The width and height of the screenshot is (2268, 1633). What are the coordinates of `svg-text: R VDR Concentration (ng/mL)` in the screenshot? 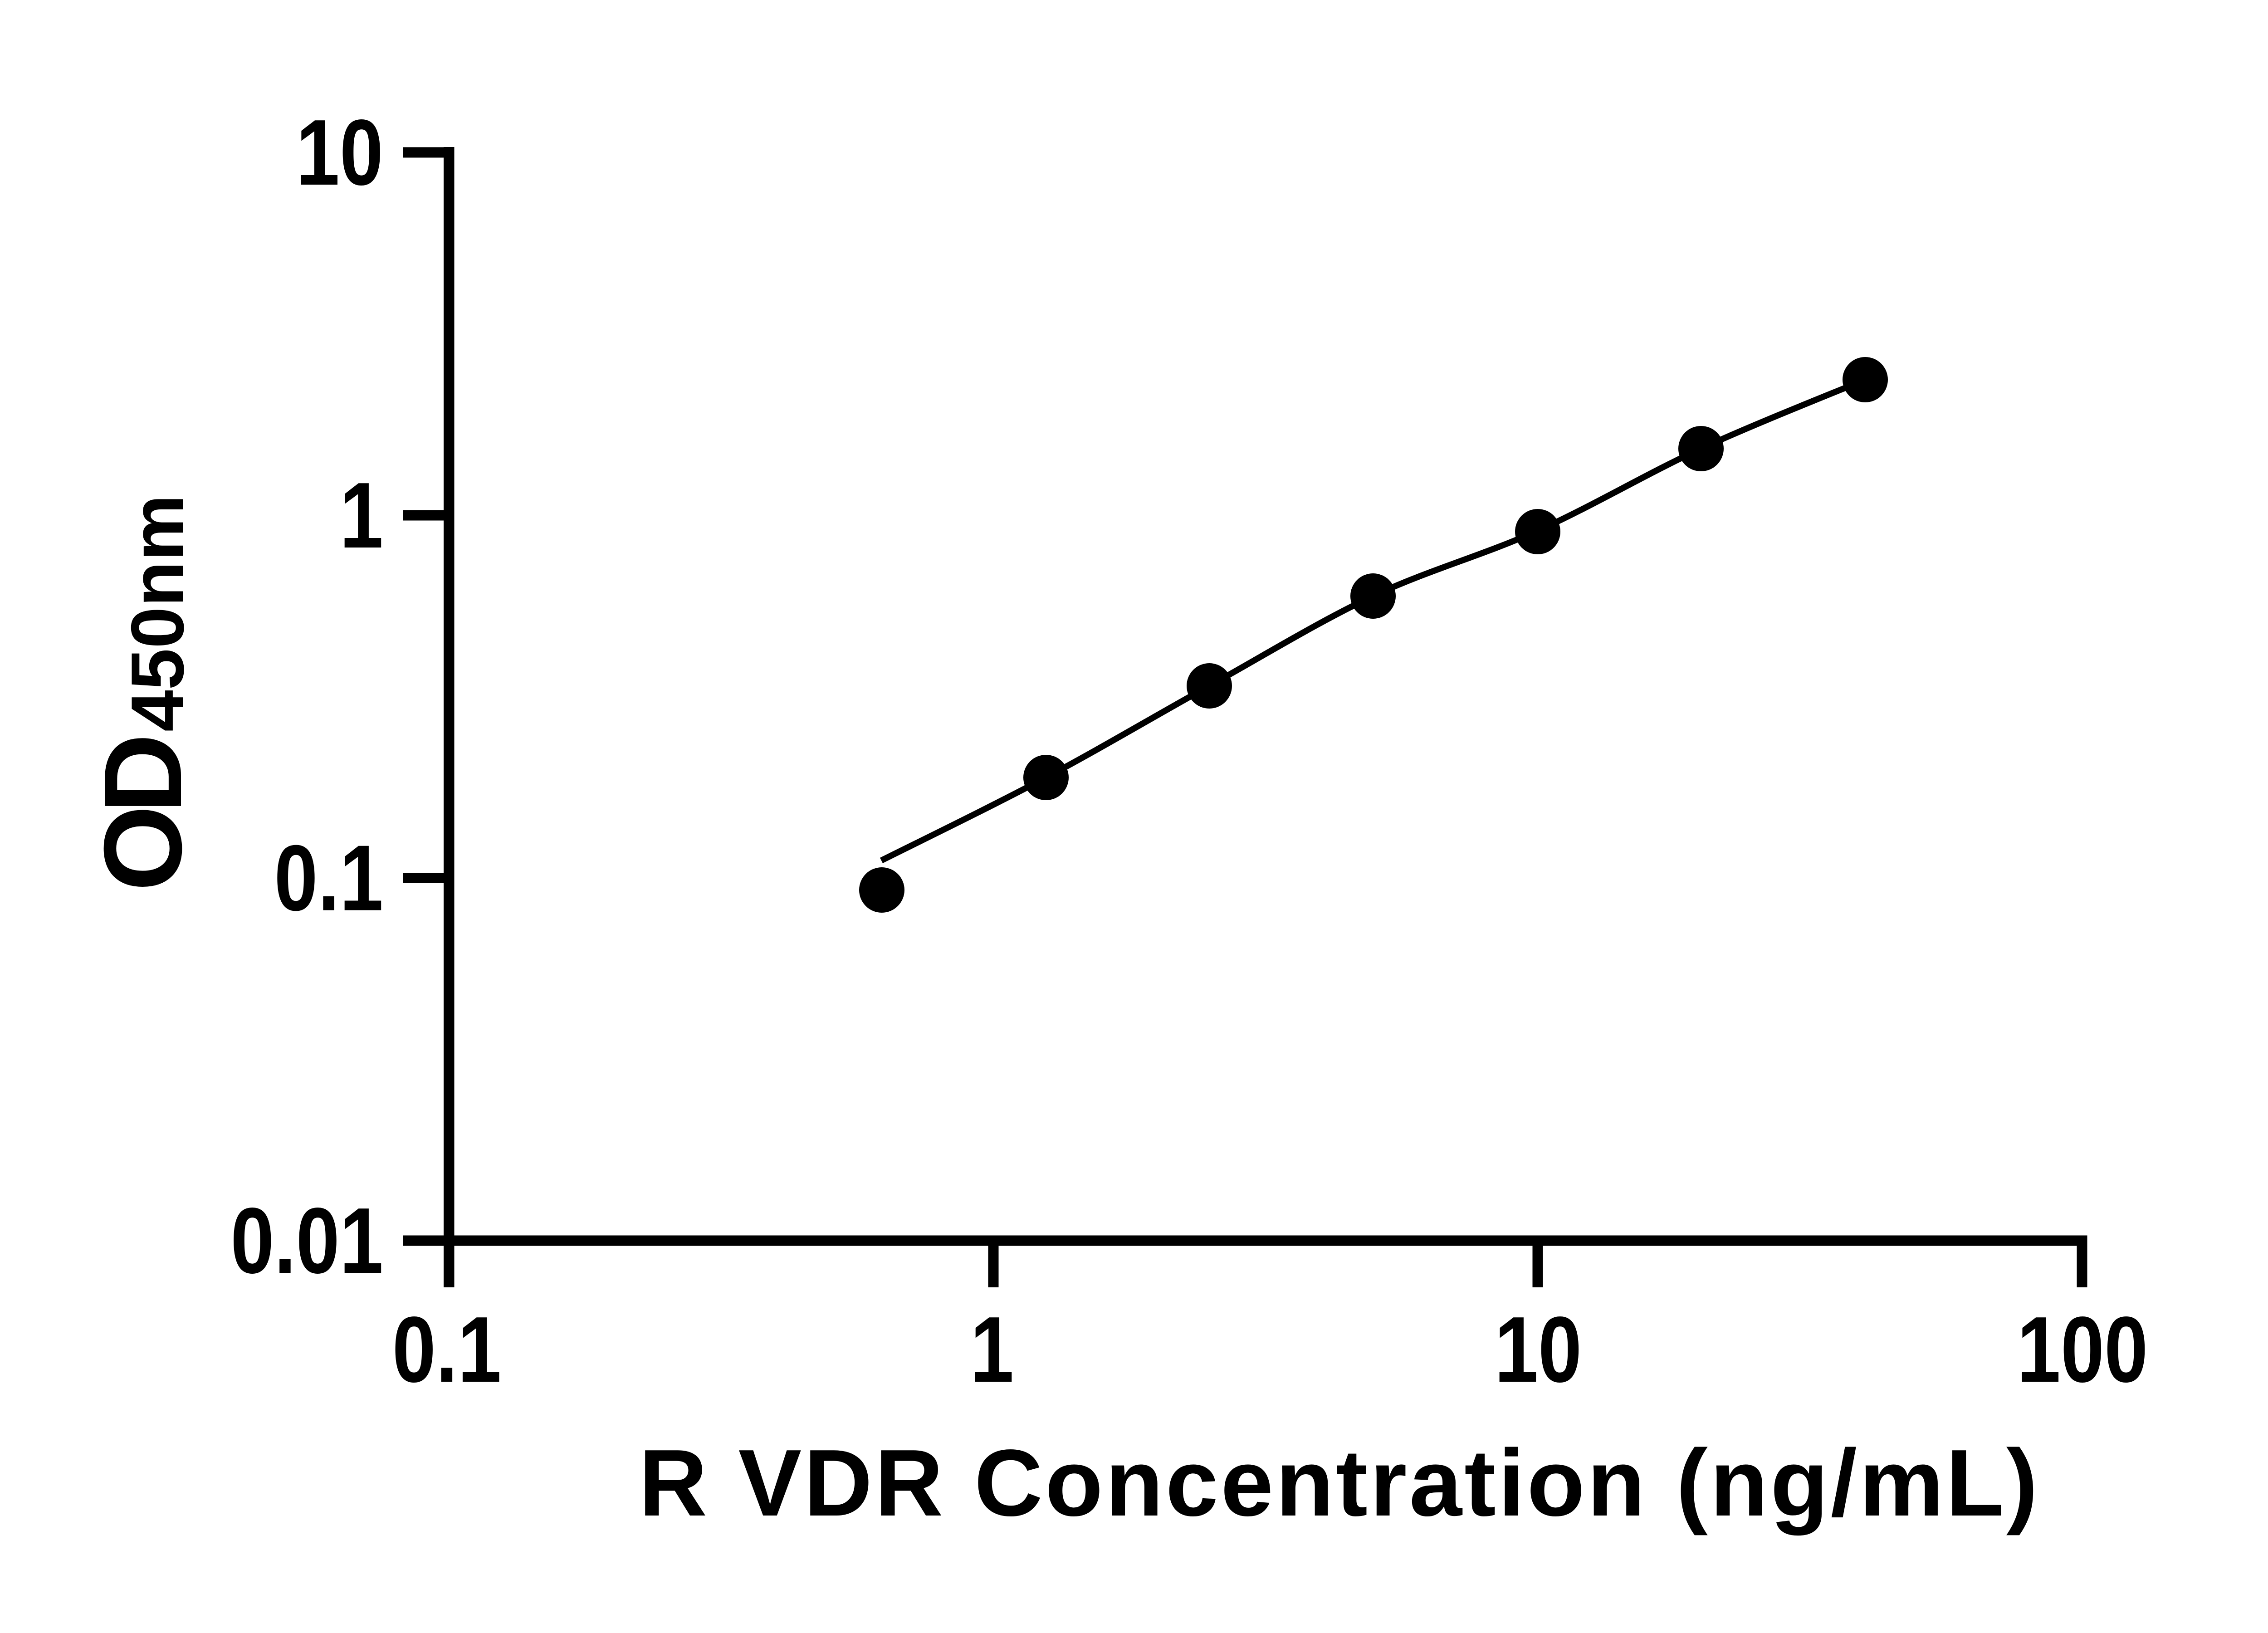 It's located at (1340, 1483).